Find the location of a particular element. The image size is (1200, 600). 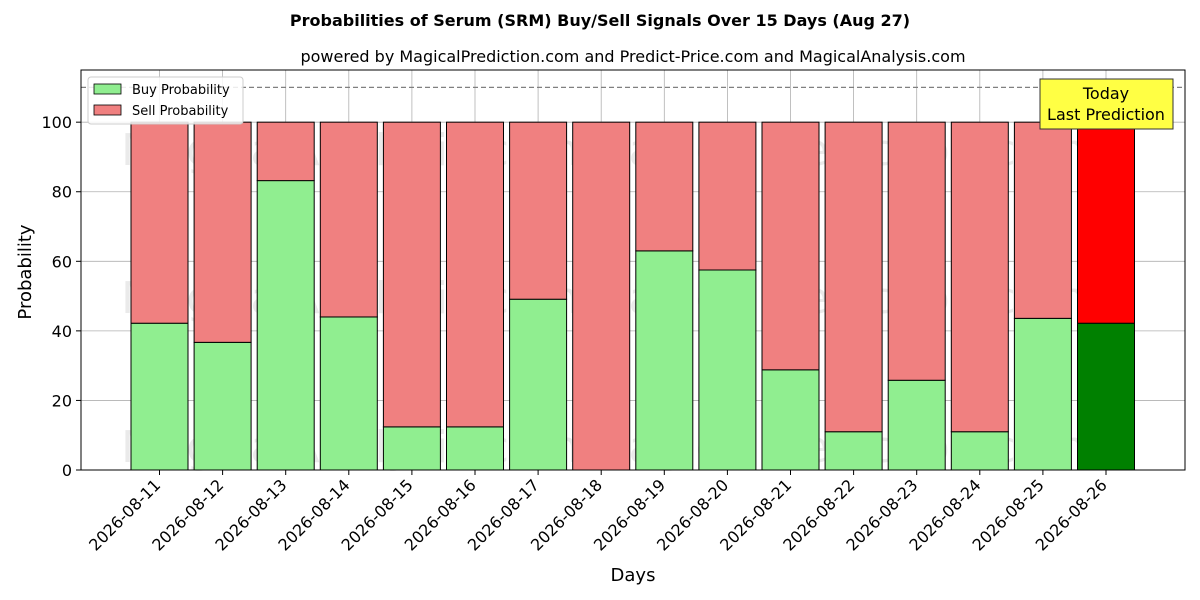

annotation-text: Last Prediction is located at coordinates (1106, 114).